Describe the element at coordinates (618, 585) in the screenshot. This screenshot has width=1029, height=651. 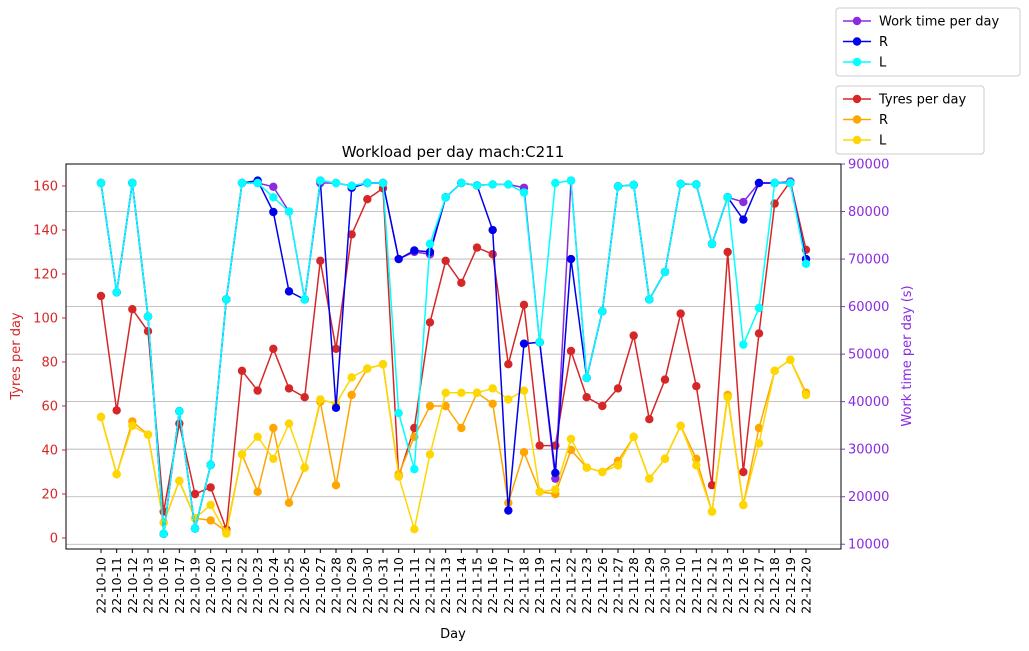
I see `x-tick-label: 22-11-27` at that location.